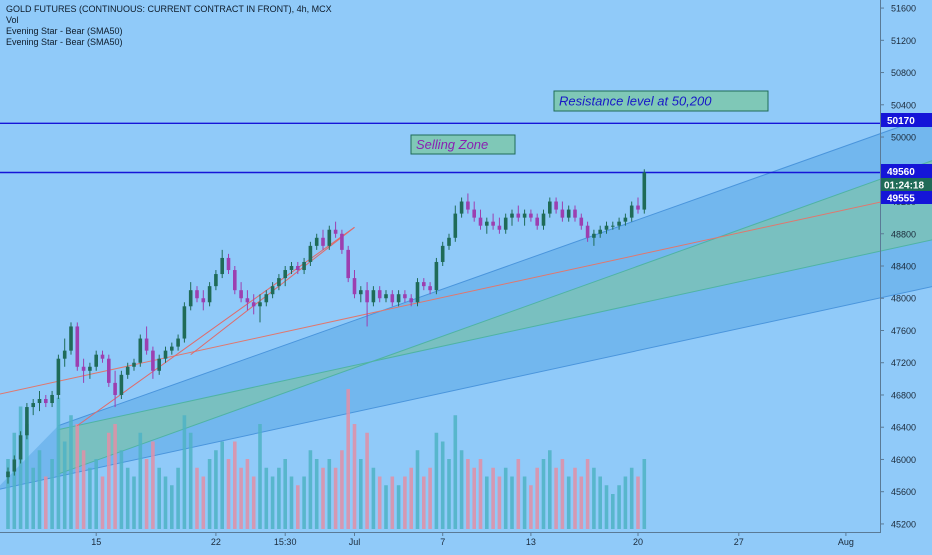 The height and width of the screenshot is (555, 932). Describe the element at coordinates (216, 542) in the screenshot. I see `time-tick-label: 22` at that location.